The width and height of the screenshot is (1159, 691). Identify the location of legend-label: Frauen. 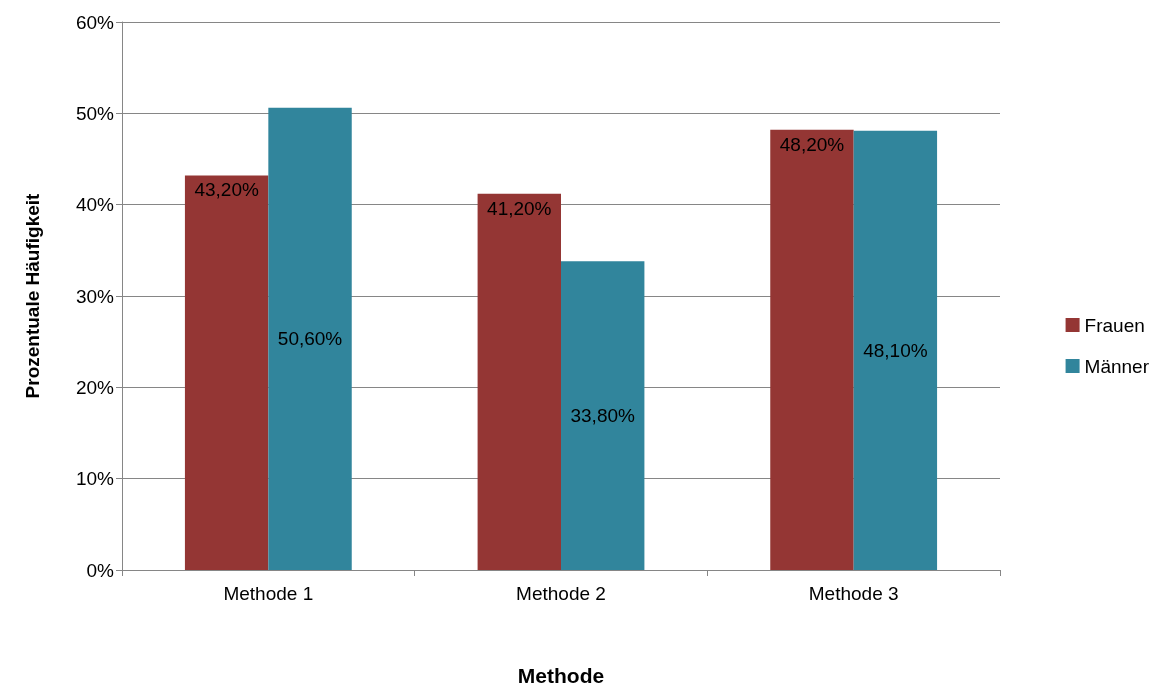
(1114, 325).